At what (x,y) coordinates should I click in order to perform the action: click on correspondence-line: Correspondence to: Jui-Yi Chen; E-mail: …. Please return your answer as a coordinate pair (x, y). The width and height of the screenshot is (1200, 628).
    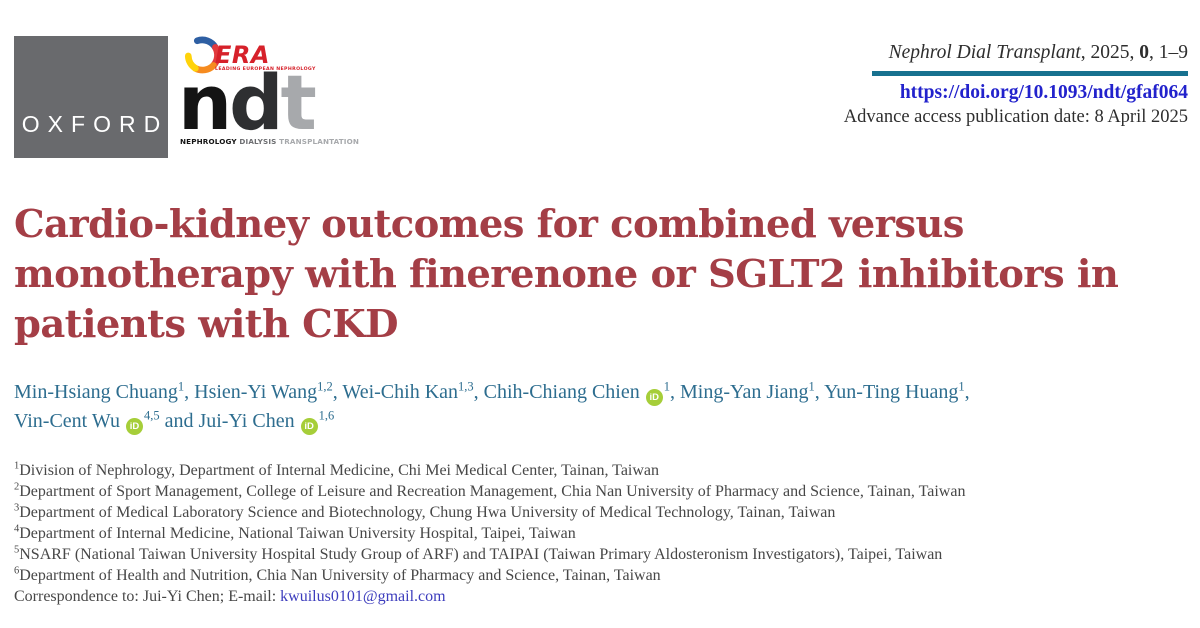
    Looking at the image, I should click on (601, 597).